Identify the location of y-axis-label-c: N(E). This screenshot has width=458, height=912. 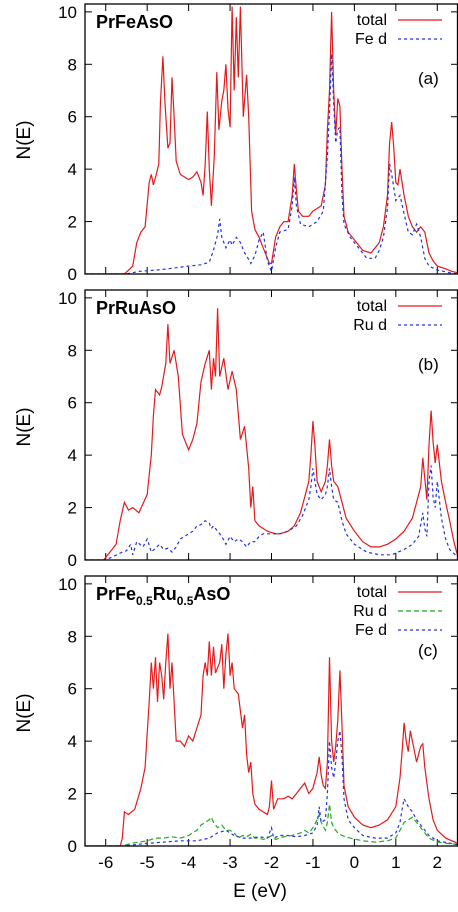
(24, 712).